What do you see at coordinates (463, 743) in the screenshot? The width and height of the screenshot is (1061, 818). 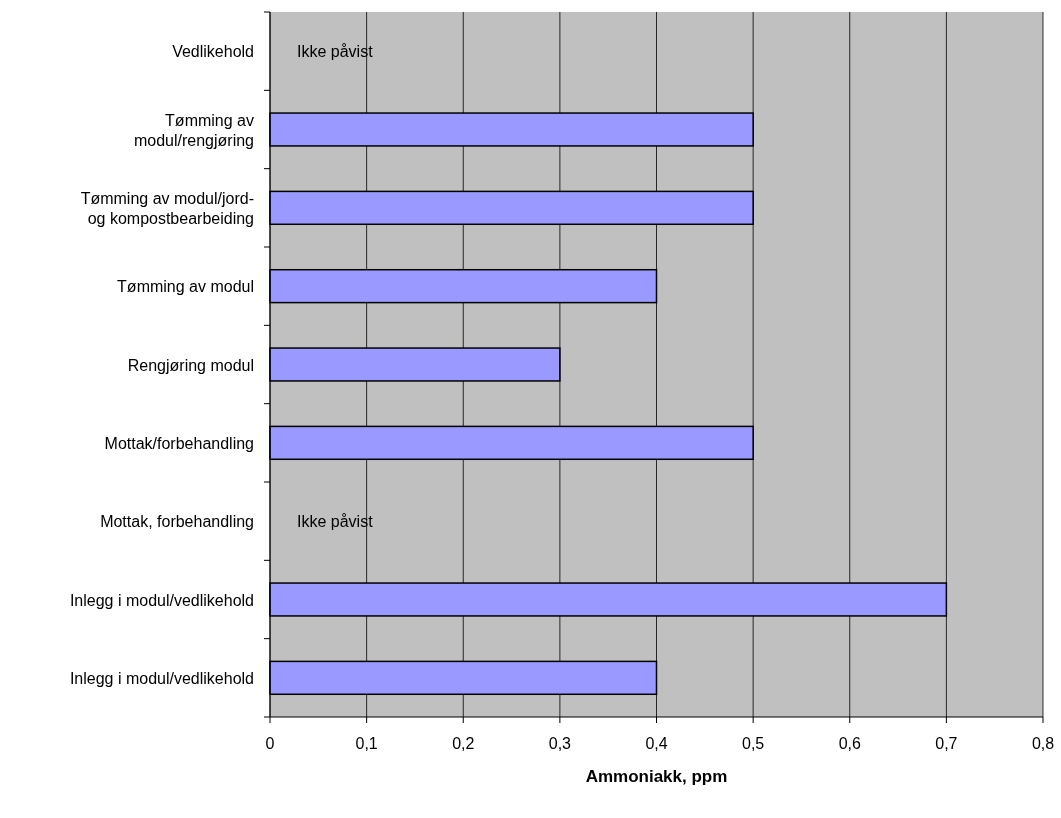 I see `x-tick-label: 0,2` at bounding box center [463, 743].